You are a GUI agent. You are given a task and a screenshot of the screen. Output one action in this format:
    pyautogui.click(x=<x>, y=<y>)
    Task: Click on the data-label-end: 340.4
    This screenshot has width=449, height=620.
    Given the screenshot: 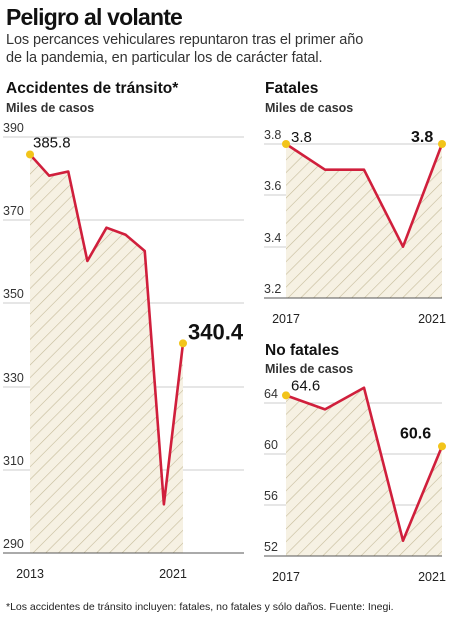 What is the action you would take?
    pyautogui.click(x=216, y=331)
    